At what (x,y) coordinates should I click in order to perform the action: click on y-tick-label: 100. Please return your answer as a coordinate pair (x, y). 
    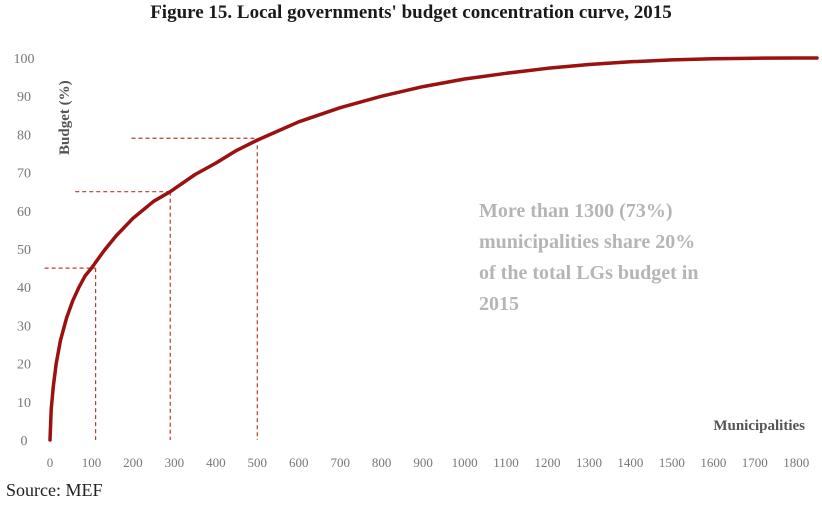
    Looking at the image, I should click on (24, 59).